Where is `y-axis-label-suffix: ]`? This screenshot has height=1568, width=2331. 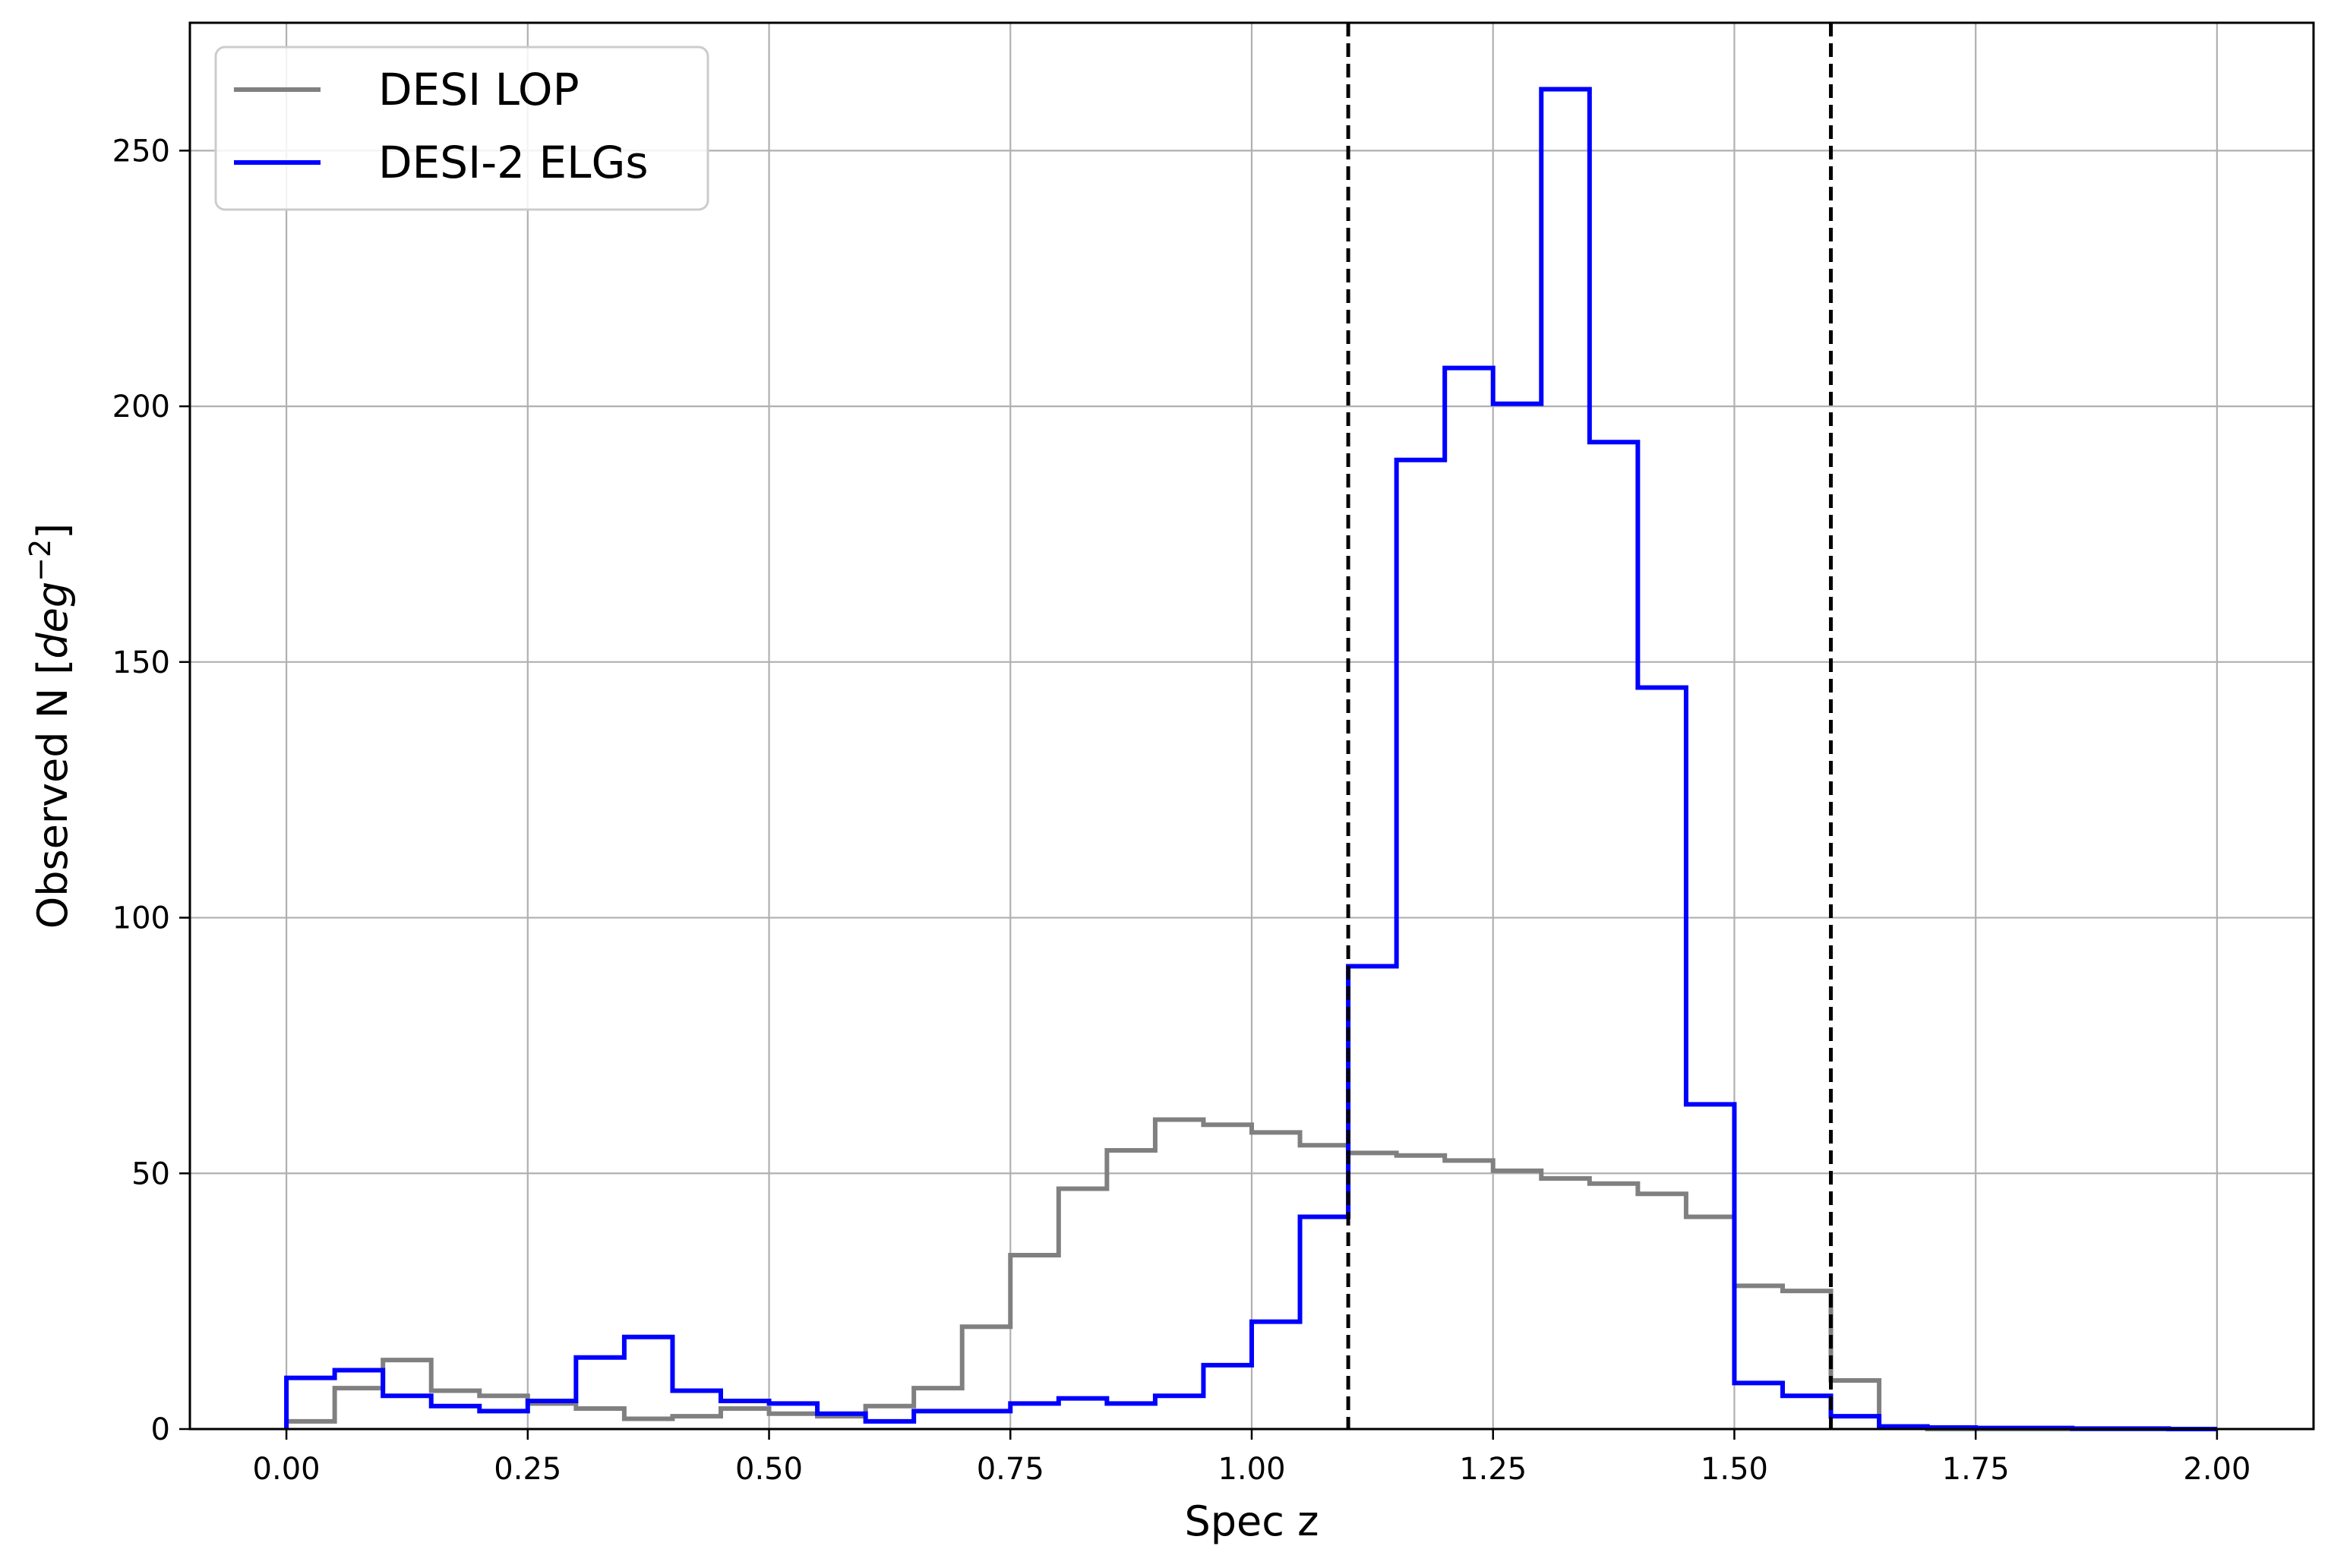
y-axis-label-suffix: ] is located at coordinates (53, 531).